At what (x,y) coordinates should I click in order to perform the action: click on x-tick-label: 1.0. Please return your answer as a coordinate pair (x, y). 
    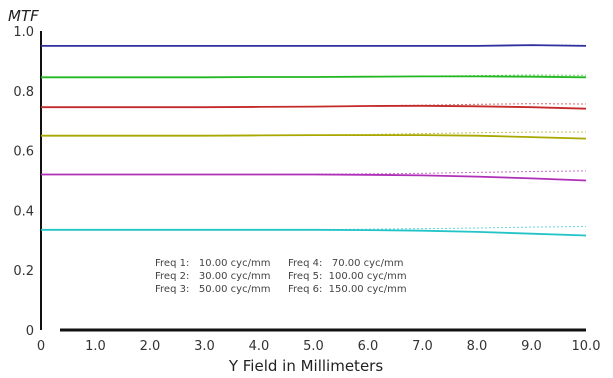
    Looking at the image, I should click on (95, 346).